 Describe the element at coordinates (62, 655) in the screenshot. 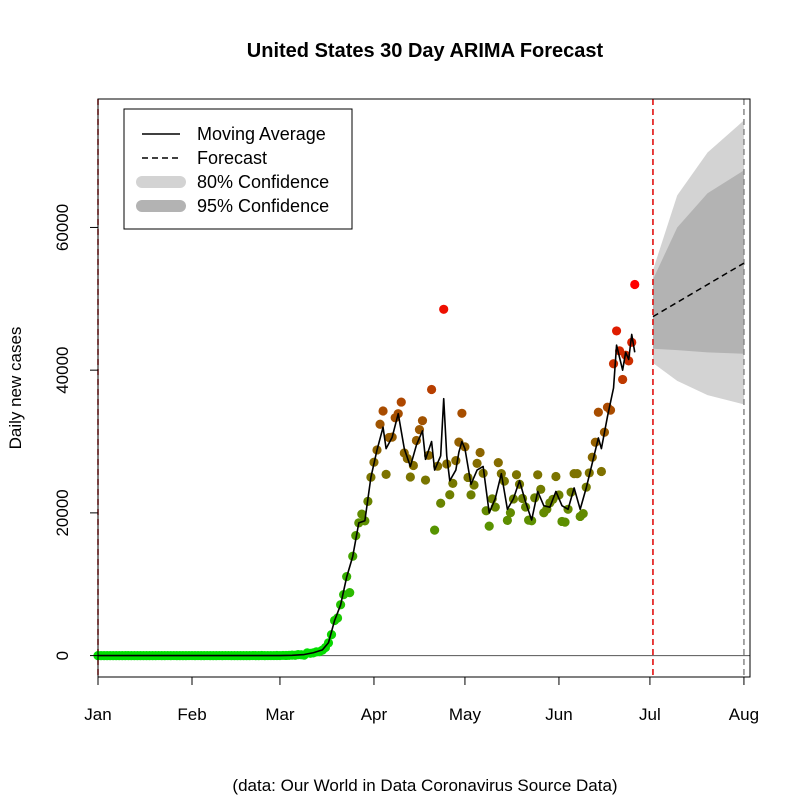

I see `y-tick-label-1: 0` at that location.